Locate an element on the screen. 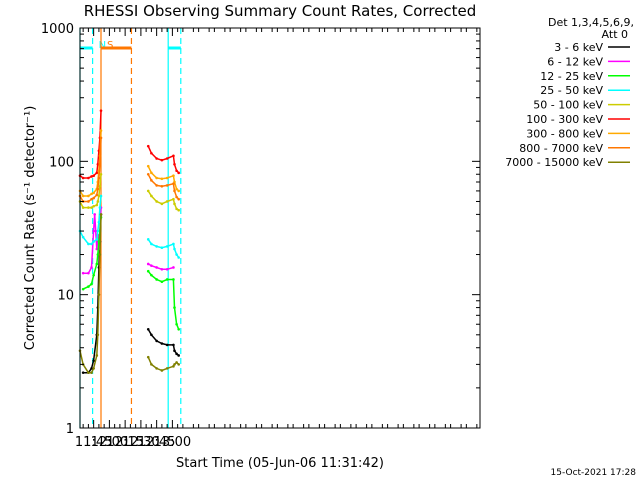  legend-label-4: 50 - 100 keV is located at coordinates (568, 105).